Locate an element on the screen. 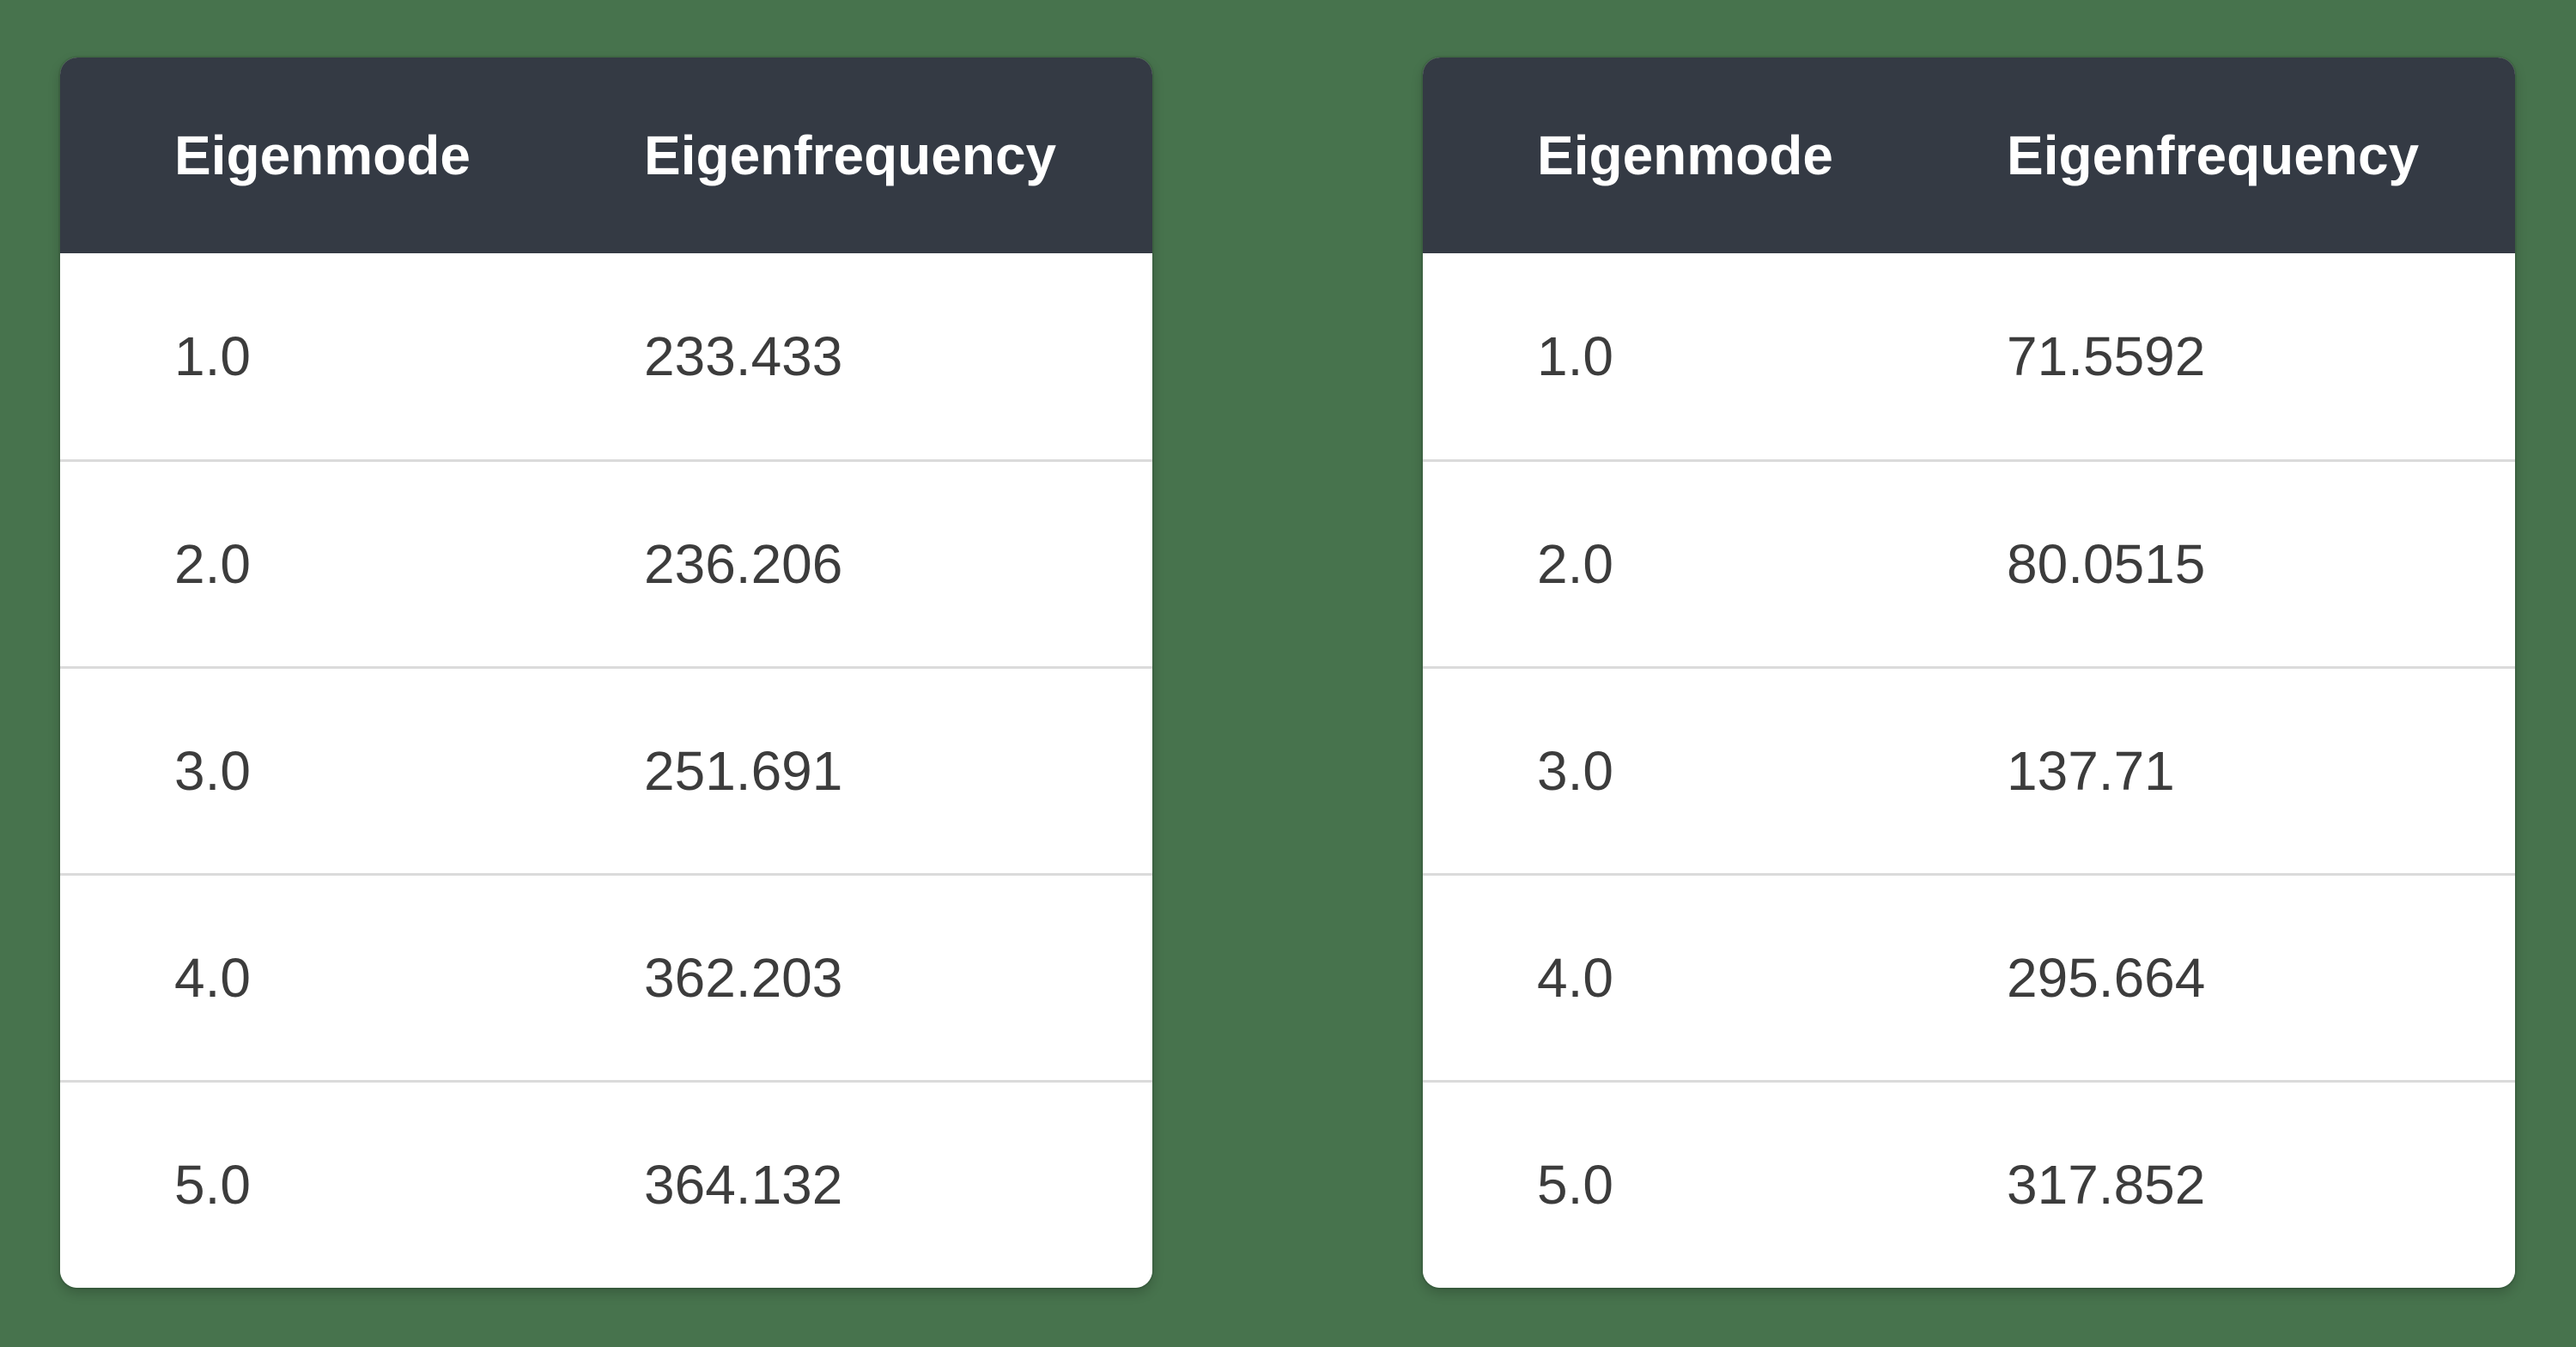  table-row: 5.0 317.852 is located at coordinates (1969, 1183).